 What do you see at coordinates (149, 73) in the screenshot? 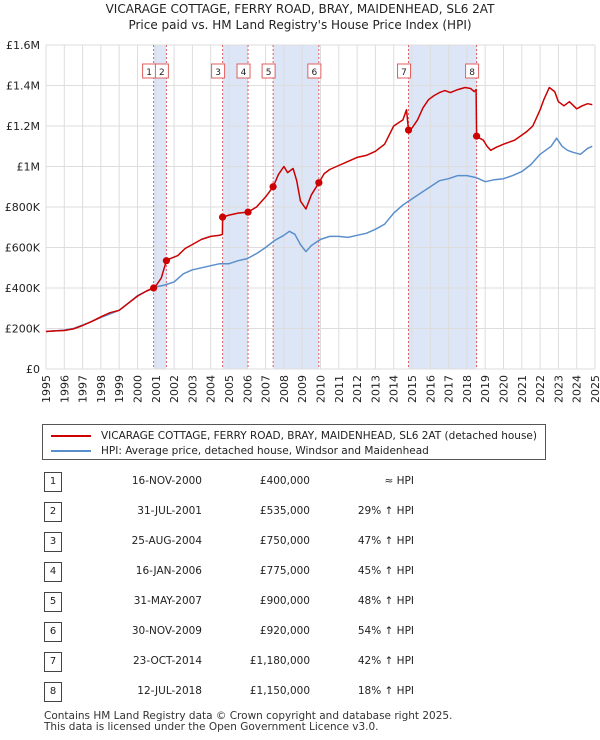
I see `sale-label-number: 1` at bounding box center [149, 73].